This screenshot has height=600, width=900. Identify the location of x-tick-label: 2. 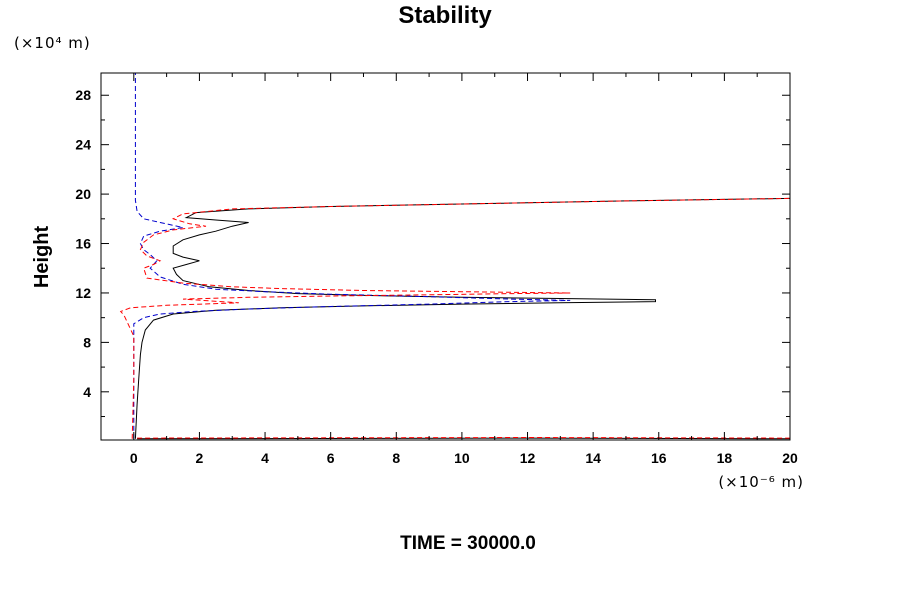
(200, 458).